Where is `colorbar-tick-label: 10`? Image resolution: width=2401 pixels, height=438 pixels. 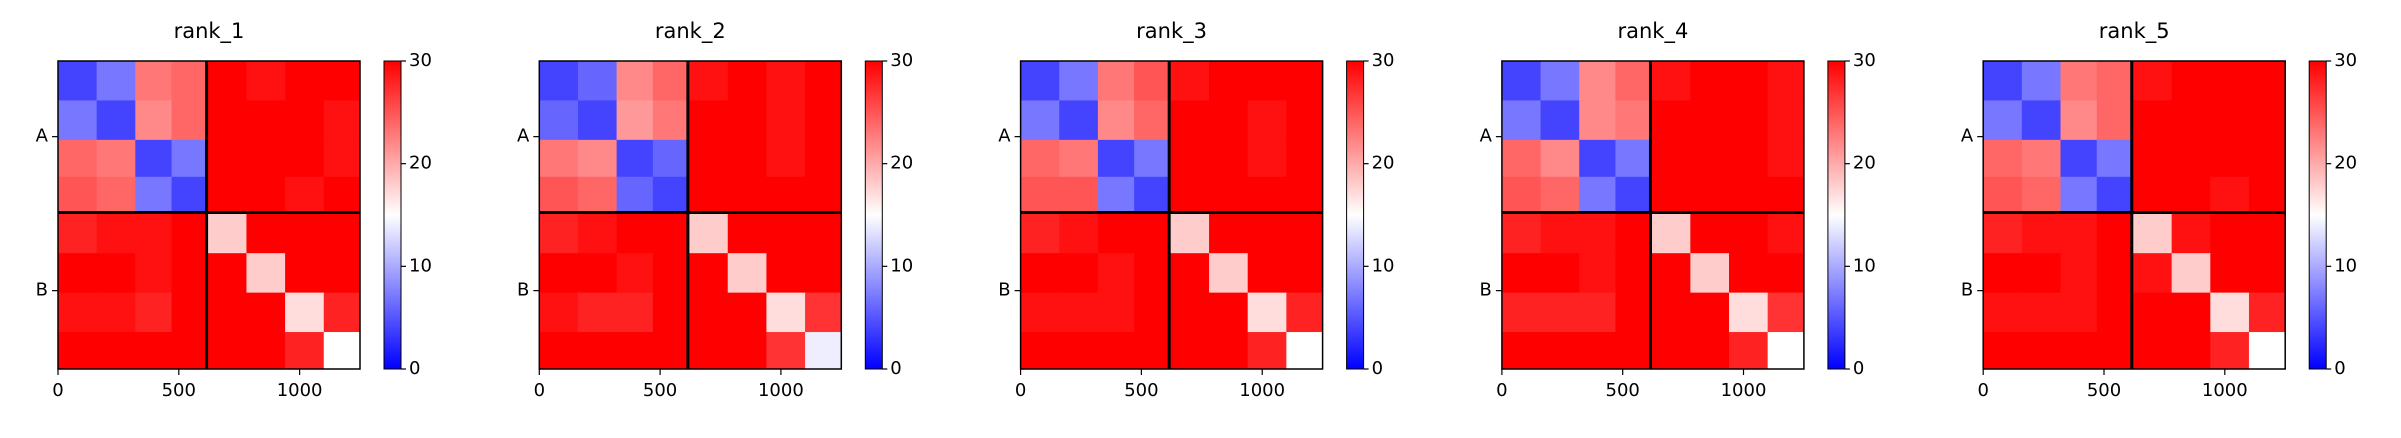 colorbar-tick-label: 10 is located at coordinates (1383, 265).